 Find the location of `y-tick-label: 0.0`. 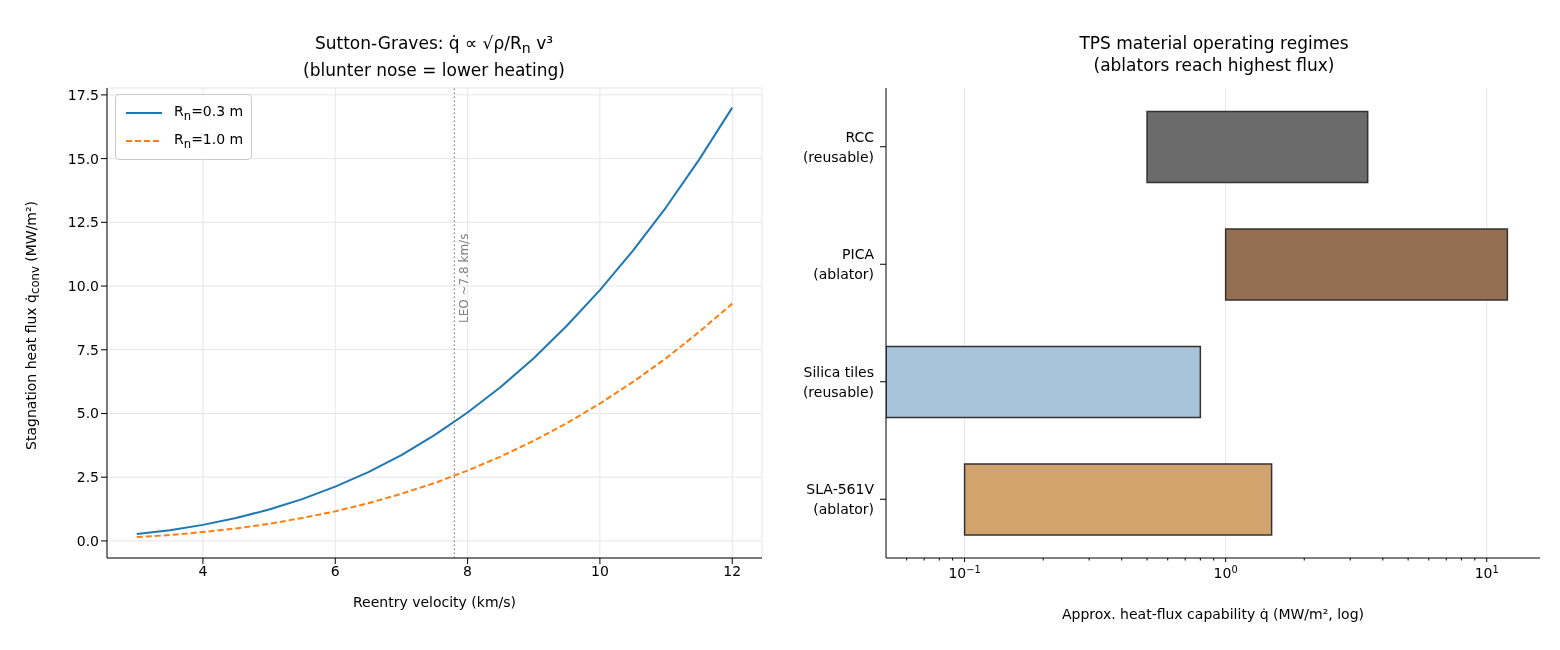

y-tick-label: 0.0 is located at coordinates (87, 540).